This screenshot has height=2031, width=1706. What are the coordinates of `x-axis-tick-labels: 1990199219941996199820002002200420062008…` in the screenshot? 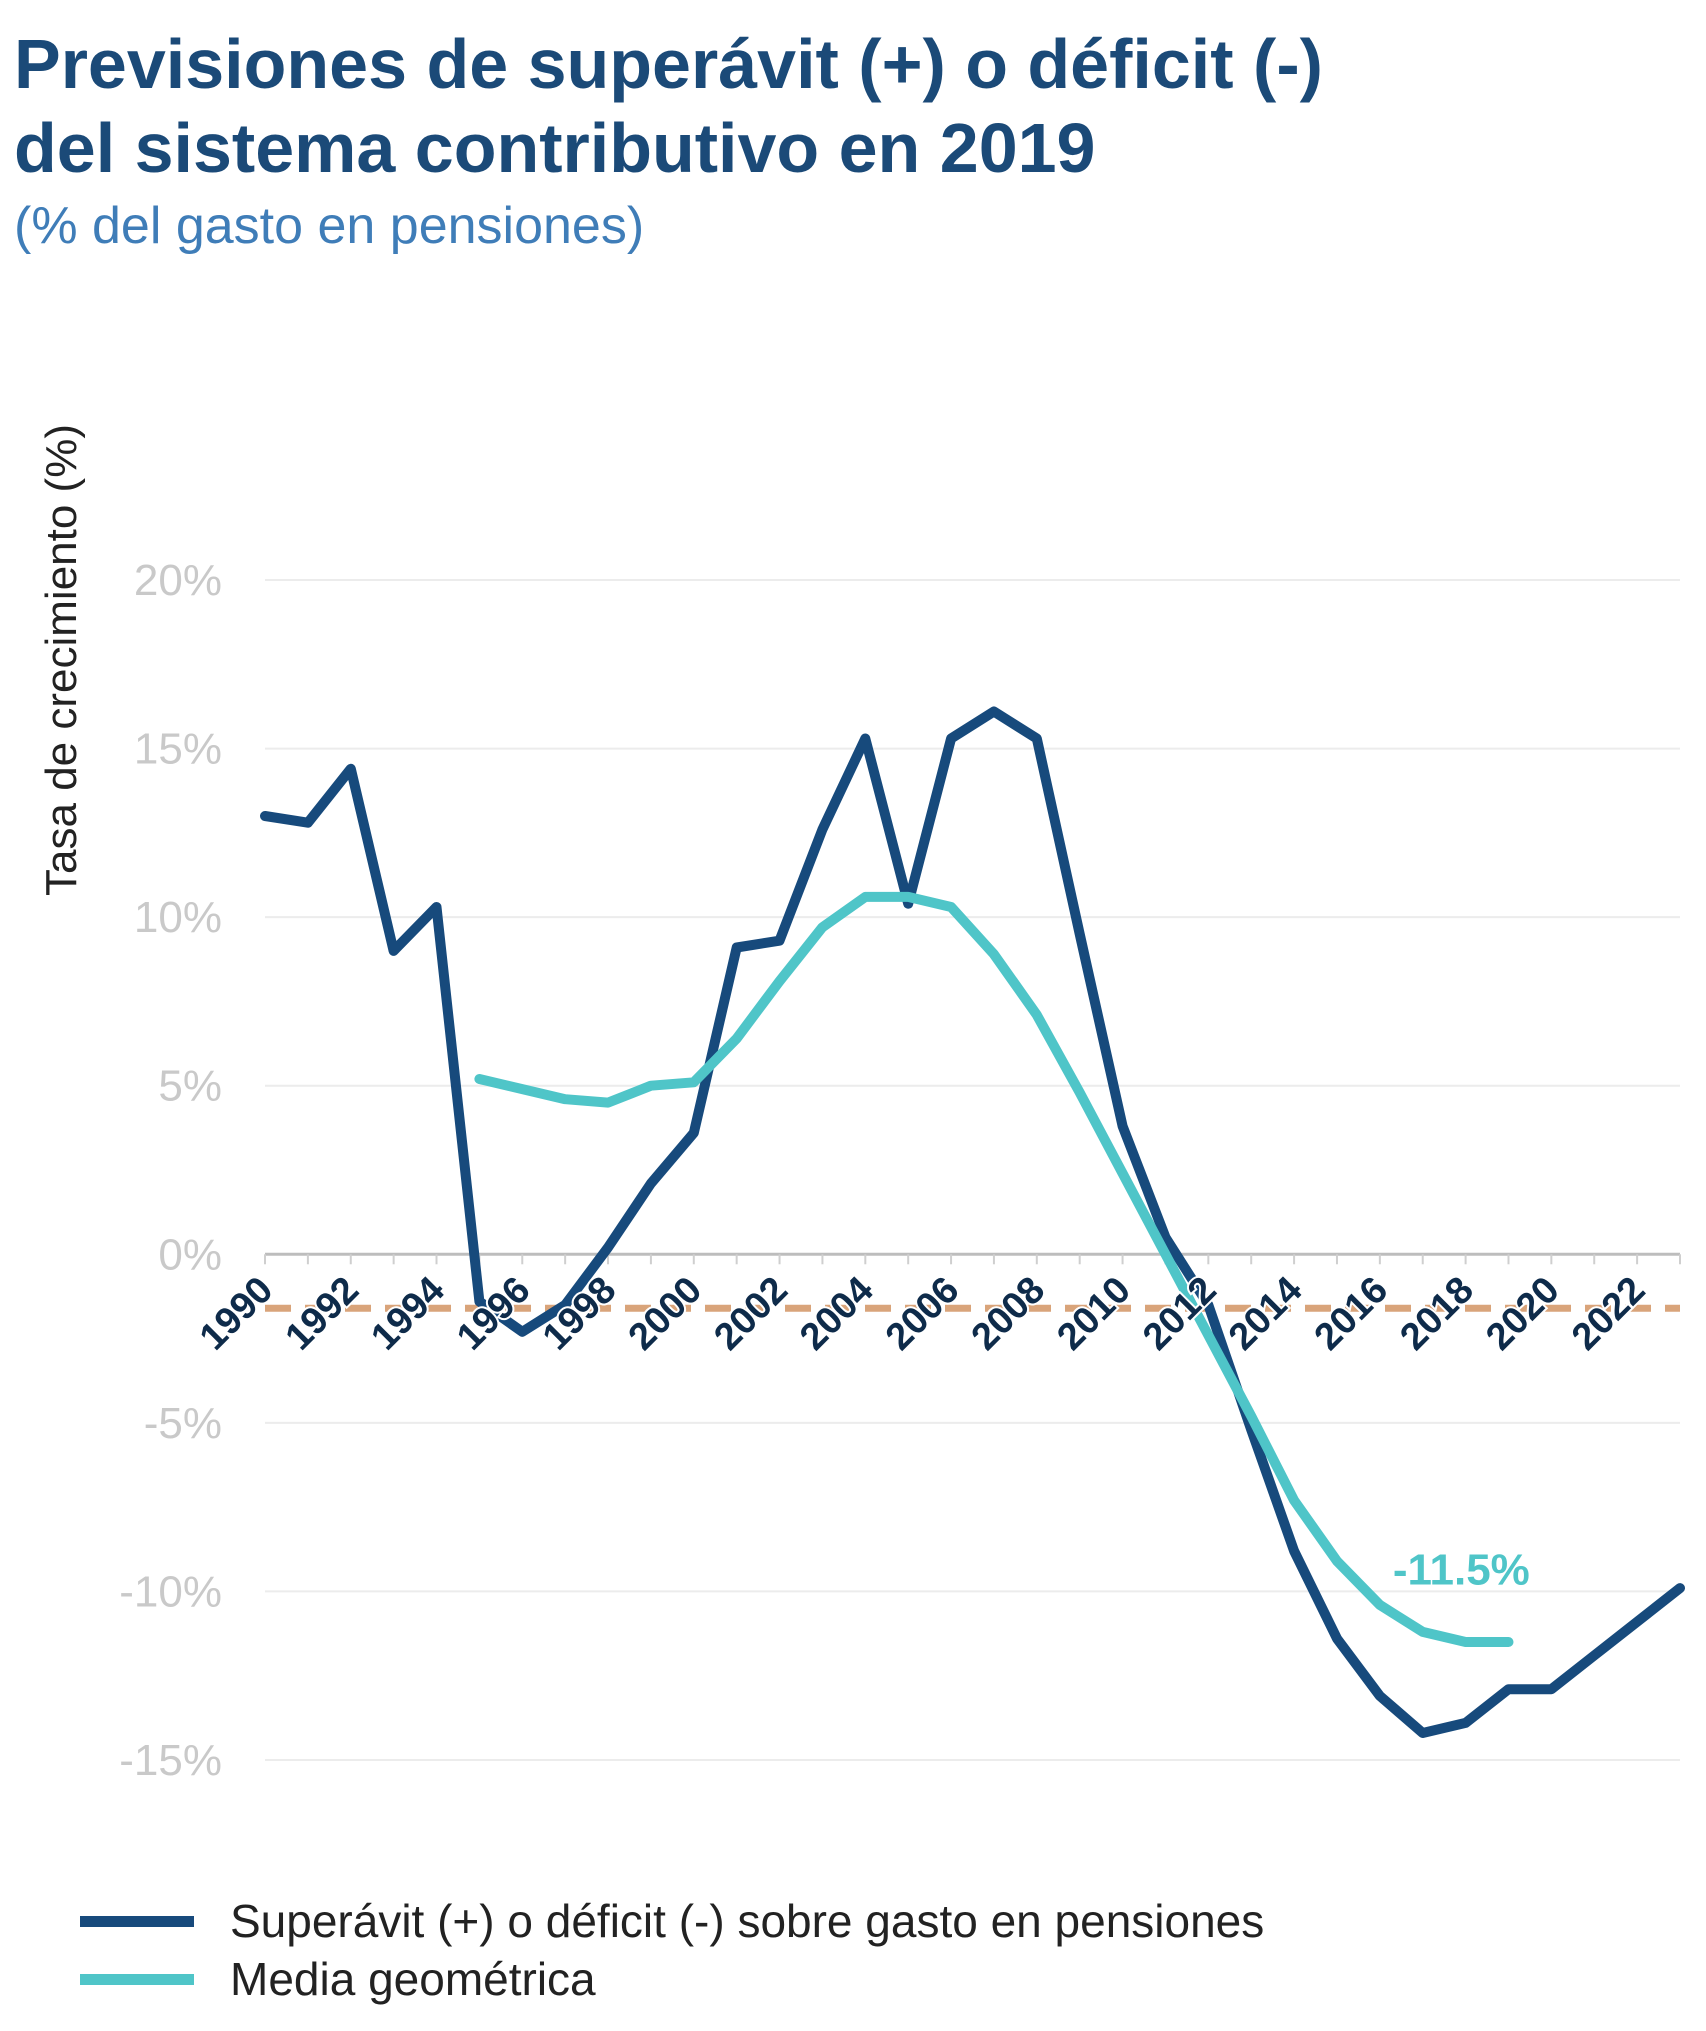 It's located at (923, 1313).